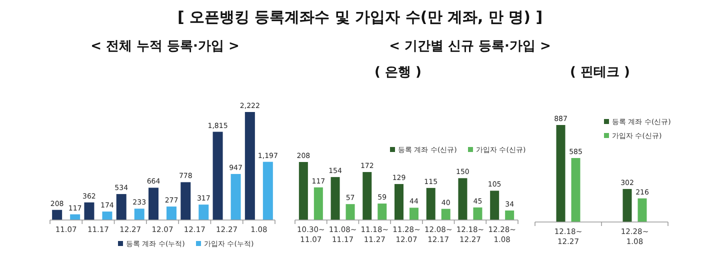  Describe the element at coordinates (398, 72) in the screenshot. I see `chart-subtitle: ( 은행 )` at that location.